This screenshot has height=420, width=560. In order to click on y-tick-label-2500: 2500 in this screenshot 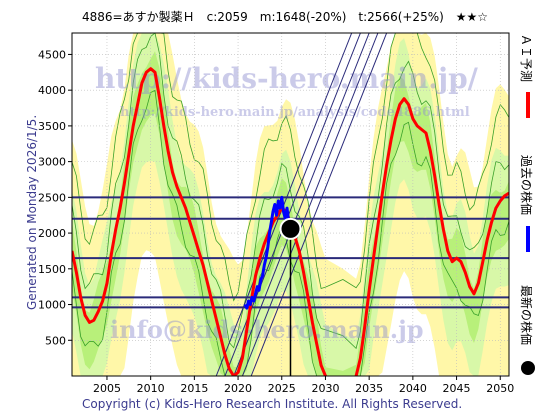, I will do `click(52, 197)`.